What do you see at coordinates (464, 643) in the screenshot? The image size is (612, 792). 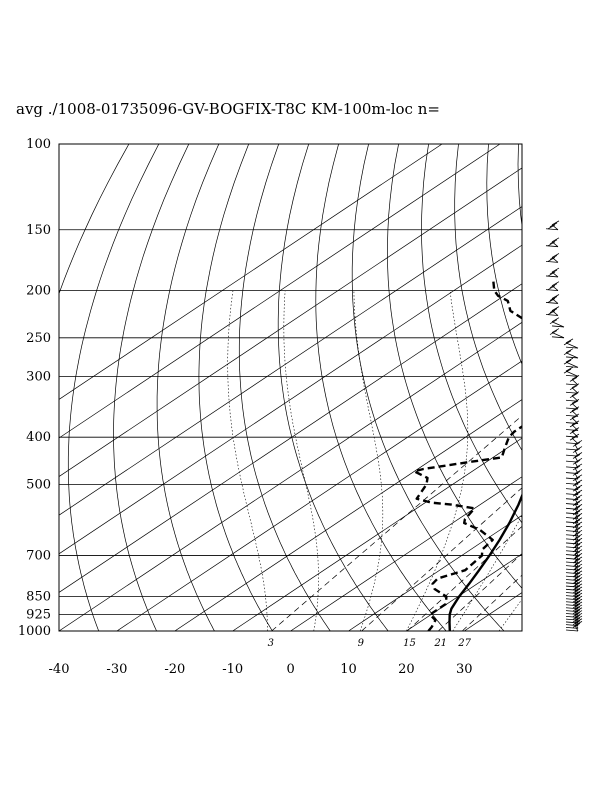 I see `mixing-ratio-label: 27` at bounding box center [464, 643].